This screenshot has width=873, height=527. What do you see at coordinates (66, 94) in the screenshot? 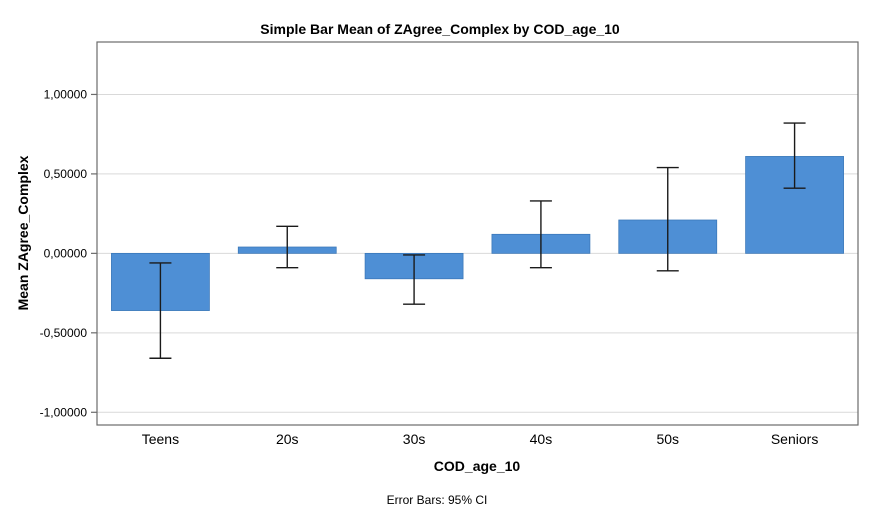
I see `y-tick-label: 1,00000` at bounding box center [66, 94].